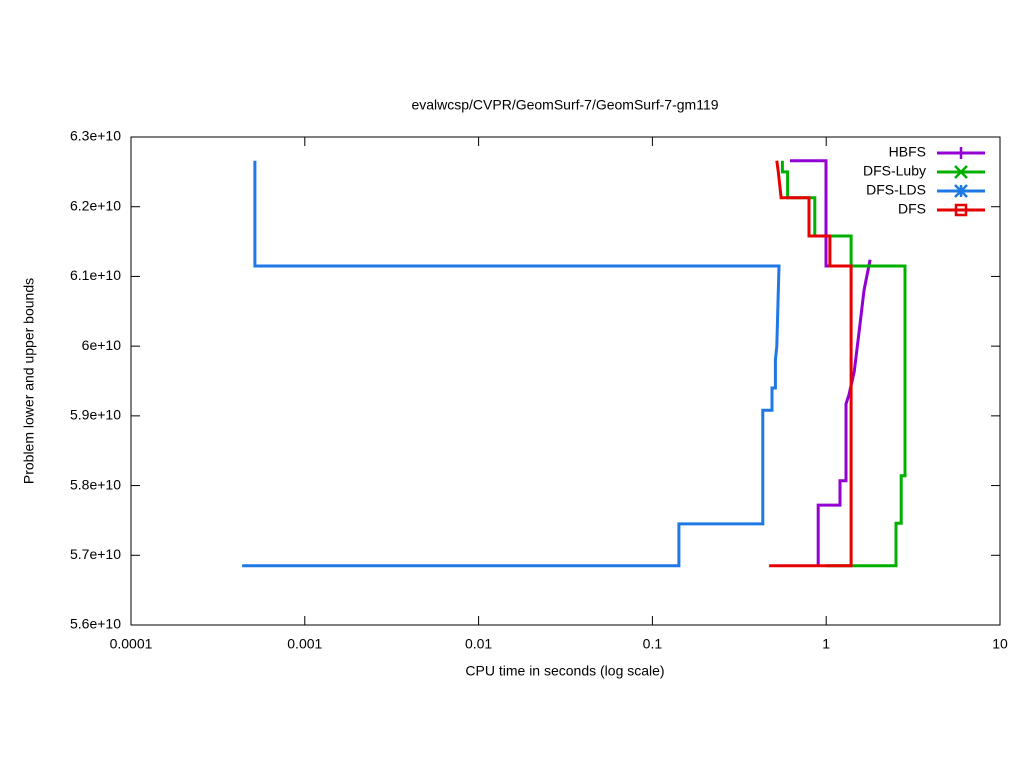 Image resolution: width=1024 pixels, height=773 pixels. Describe the element at coordinates (95, 554) in the screenshot. I see `y-tick-label: 5.7e+10` at that location.